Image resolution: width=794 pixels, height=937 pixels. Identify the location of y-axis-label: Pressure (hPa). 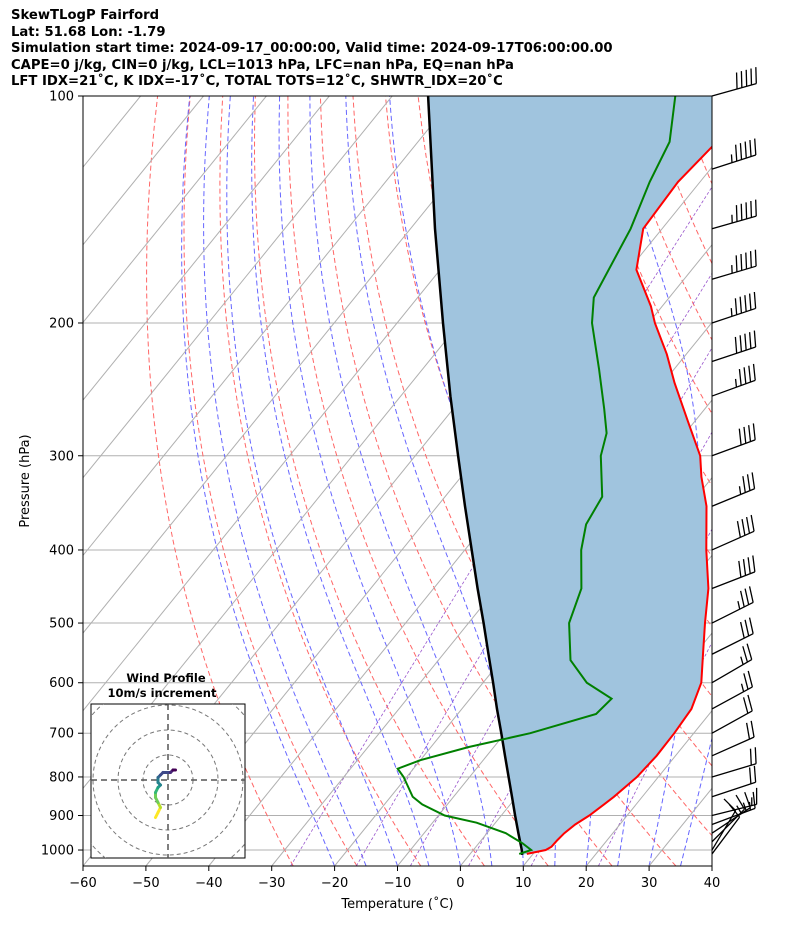
(25, 480).